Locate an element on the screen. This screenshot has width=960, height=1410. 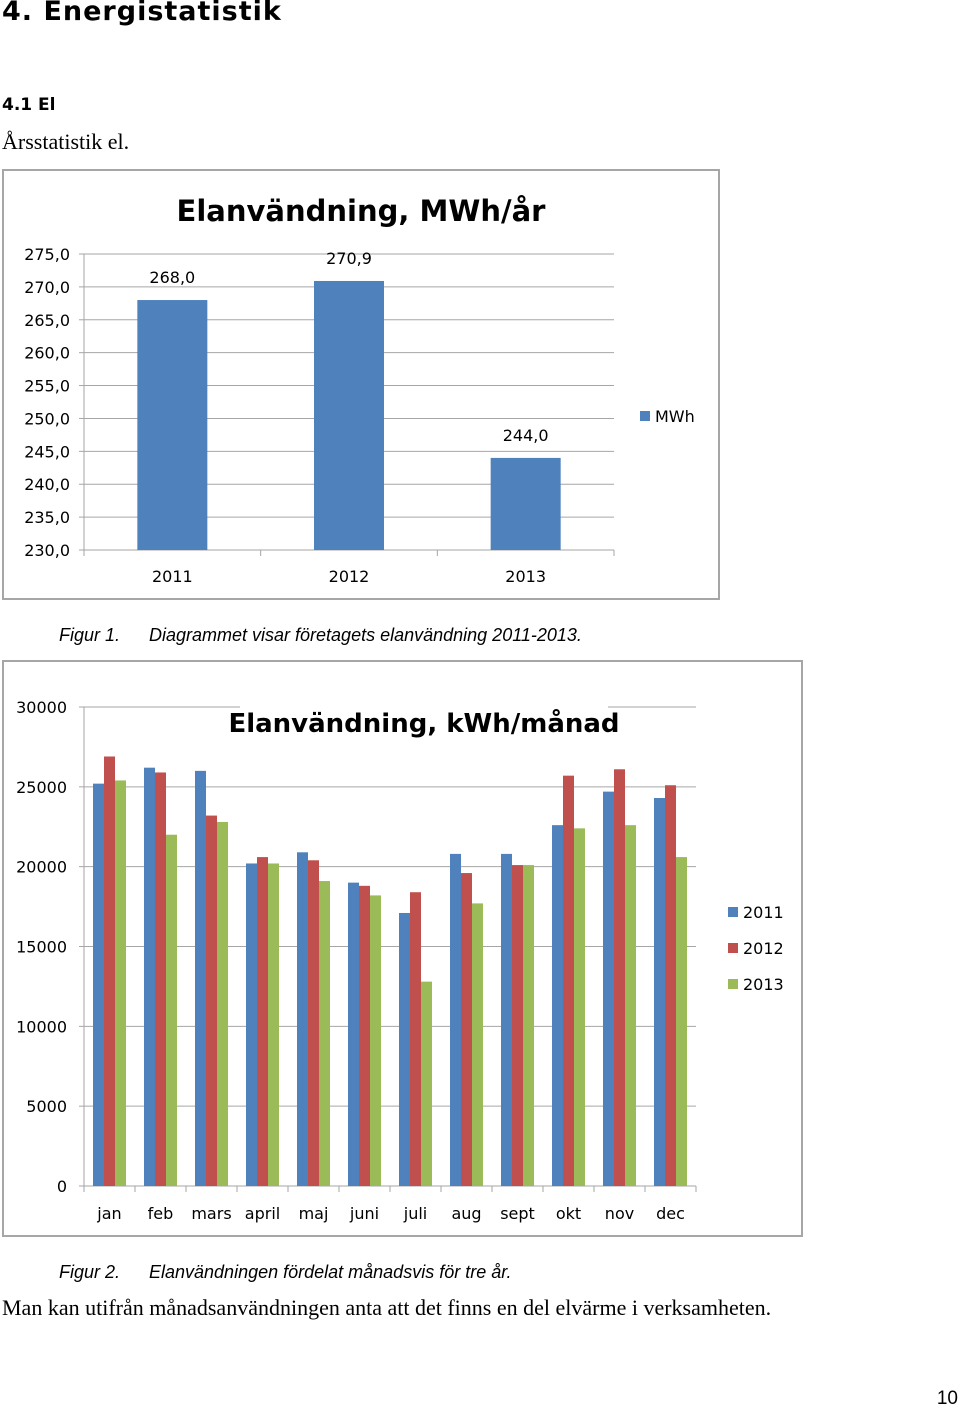
figure2-label: Figur 2. is located at coordinates (90, 1272).